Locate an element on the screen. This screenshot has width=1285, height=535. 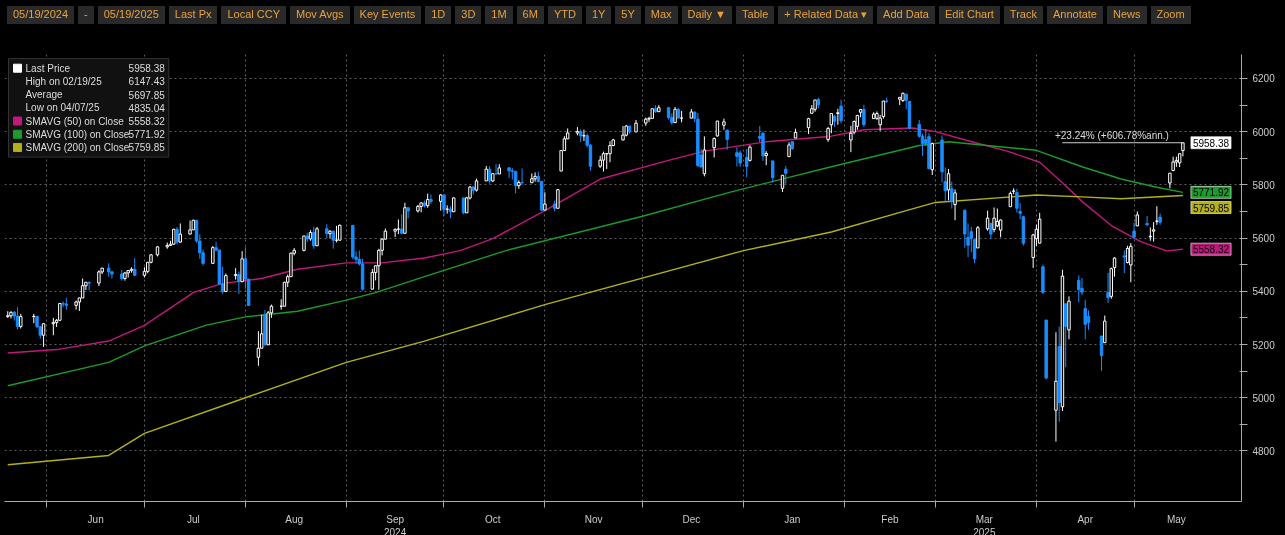
text: Zoom is located at coordinates (1170, 15).